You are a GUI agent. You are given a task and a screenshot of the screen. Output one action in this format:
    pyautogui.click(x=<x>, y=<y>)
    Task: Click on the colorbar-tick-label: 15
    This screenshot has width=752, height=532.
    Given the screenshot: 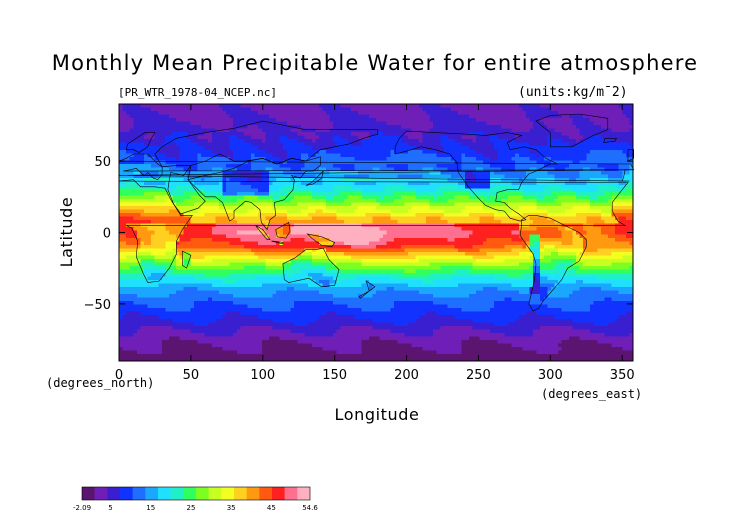 What is the action you would take?
    pyautogui.click(x=150, y=508)
    